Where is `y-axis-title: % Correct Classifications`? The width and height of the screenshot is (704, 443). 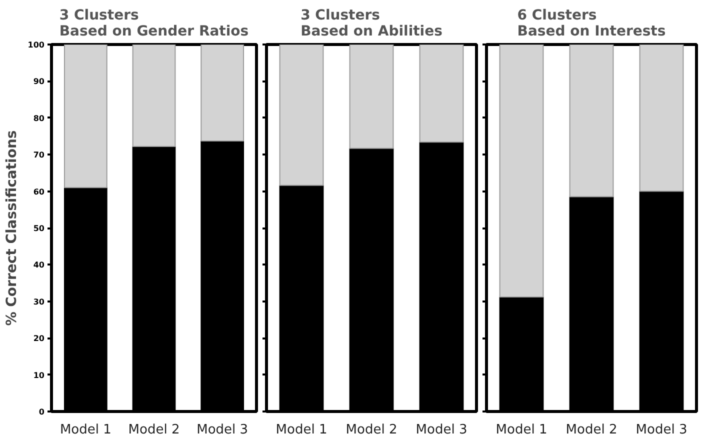 y-axis-title: % Correct Classifications is located at coordinates (12, 228).